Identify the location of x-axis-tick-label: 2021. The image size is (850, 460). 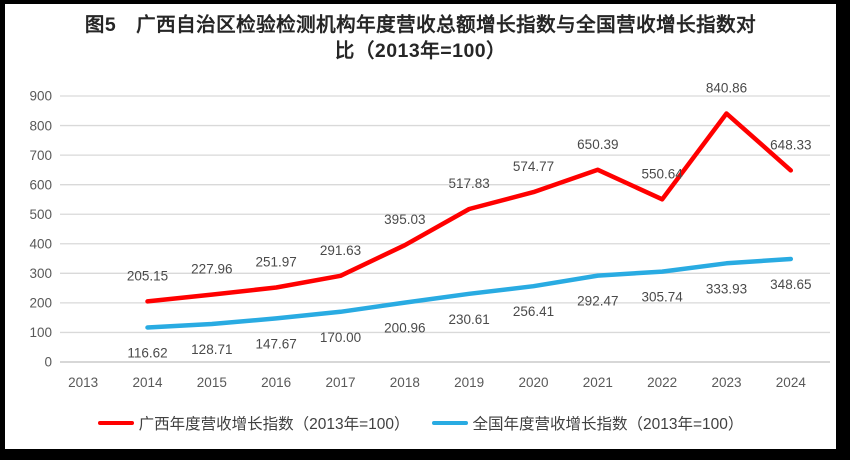
(598, 382).